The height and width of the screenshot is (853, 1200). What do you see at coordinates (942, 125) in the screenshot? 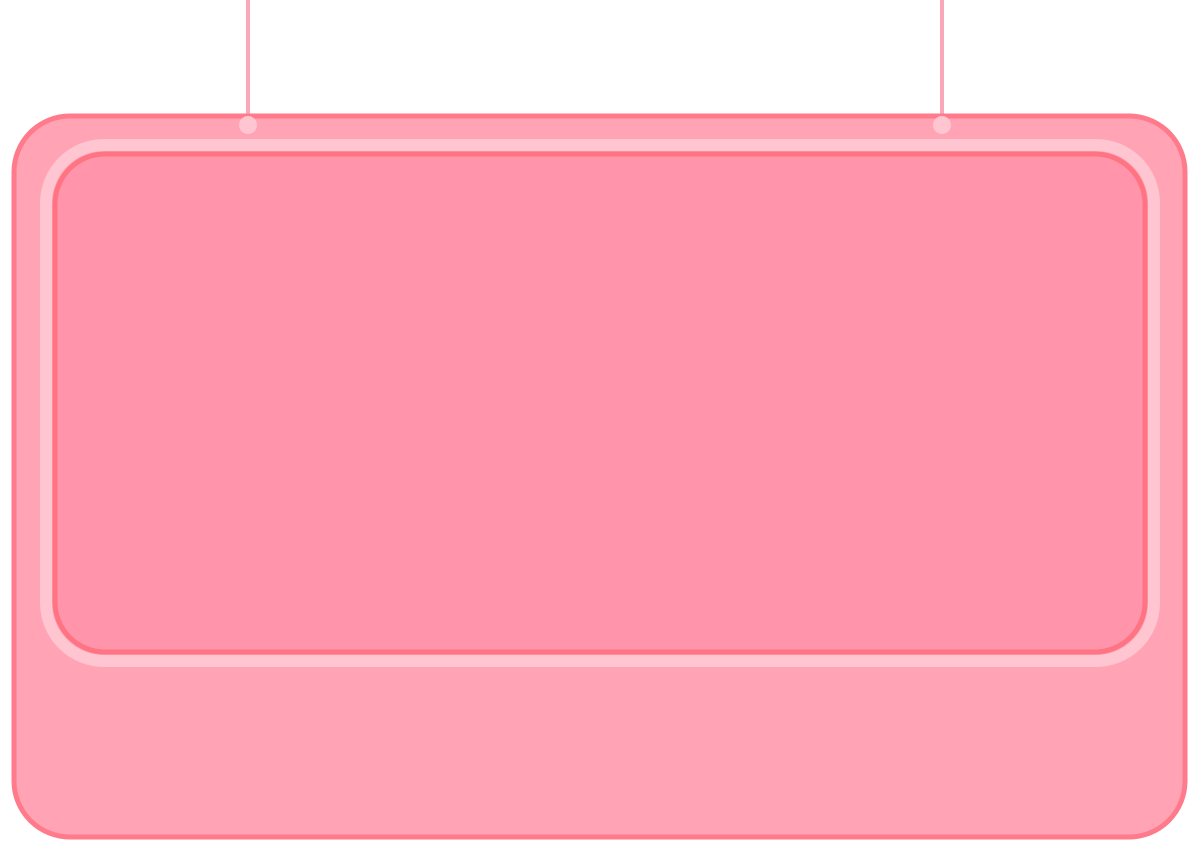
I see `right-cord-anchor` at bounding box center [942, 125].